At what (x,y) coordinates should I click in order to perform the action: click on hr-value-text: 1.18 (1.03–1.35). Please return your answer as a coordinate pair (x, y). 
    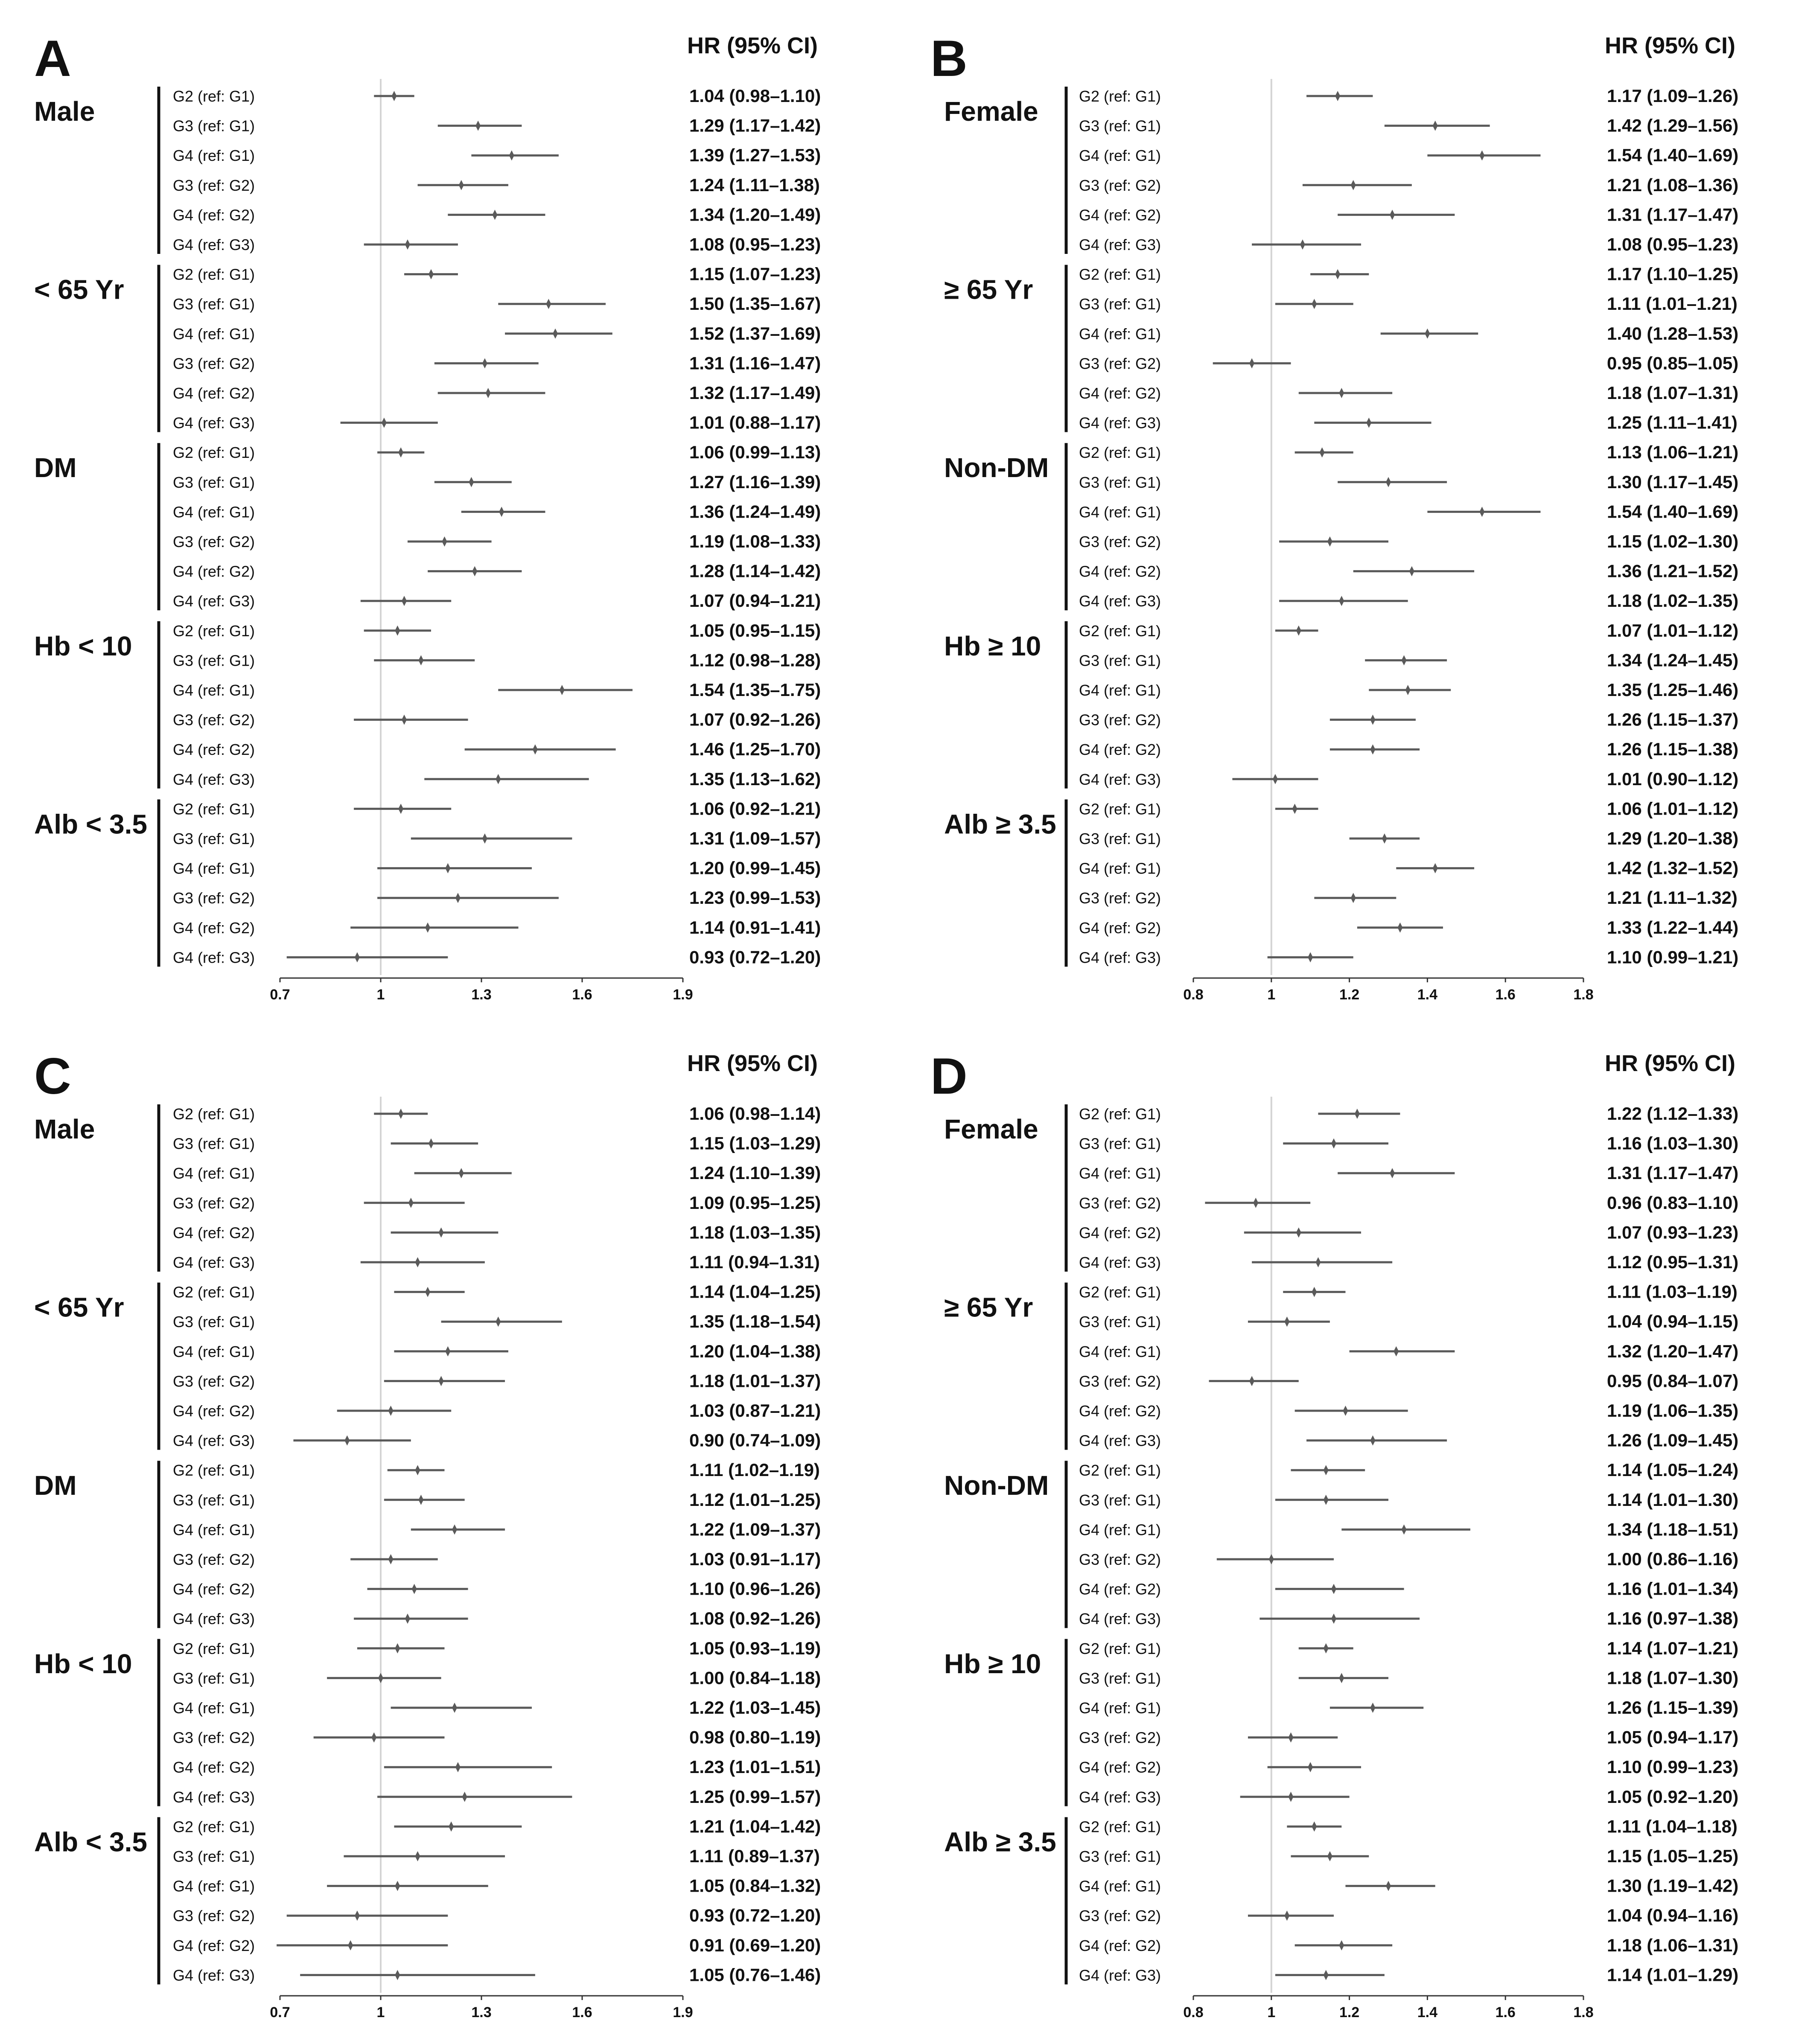
    Looking at the image, I should click on (755, 1232).